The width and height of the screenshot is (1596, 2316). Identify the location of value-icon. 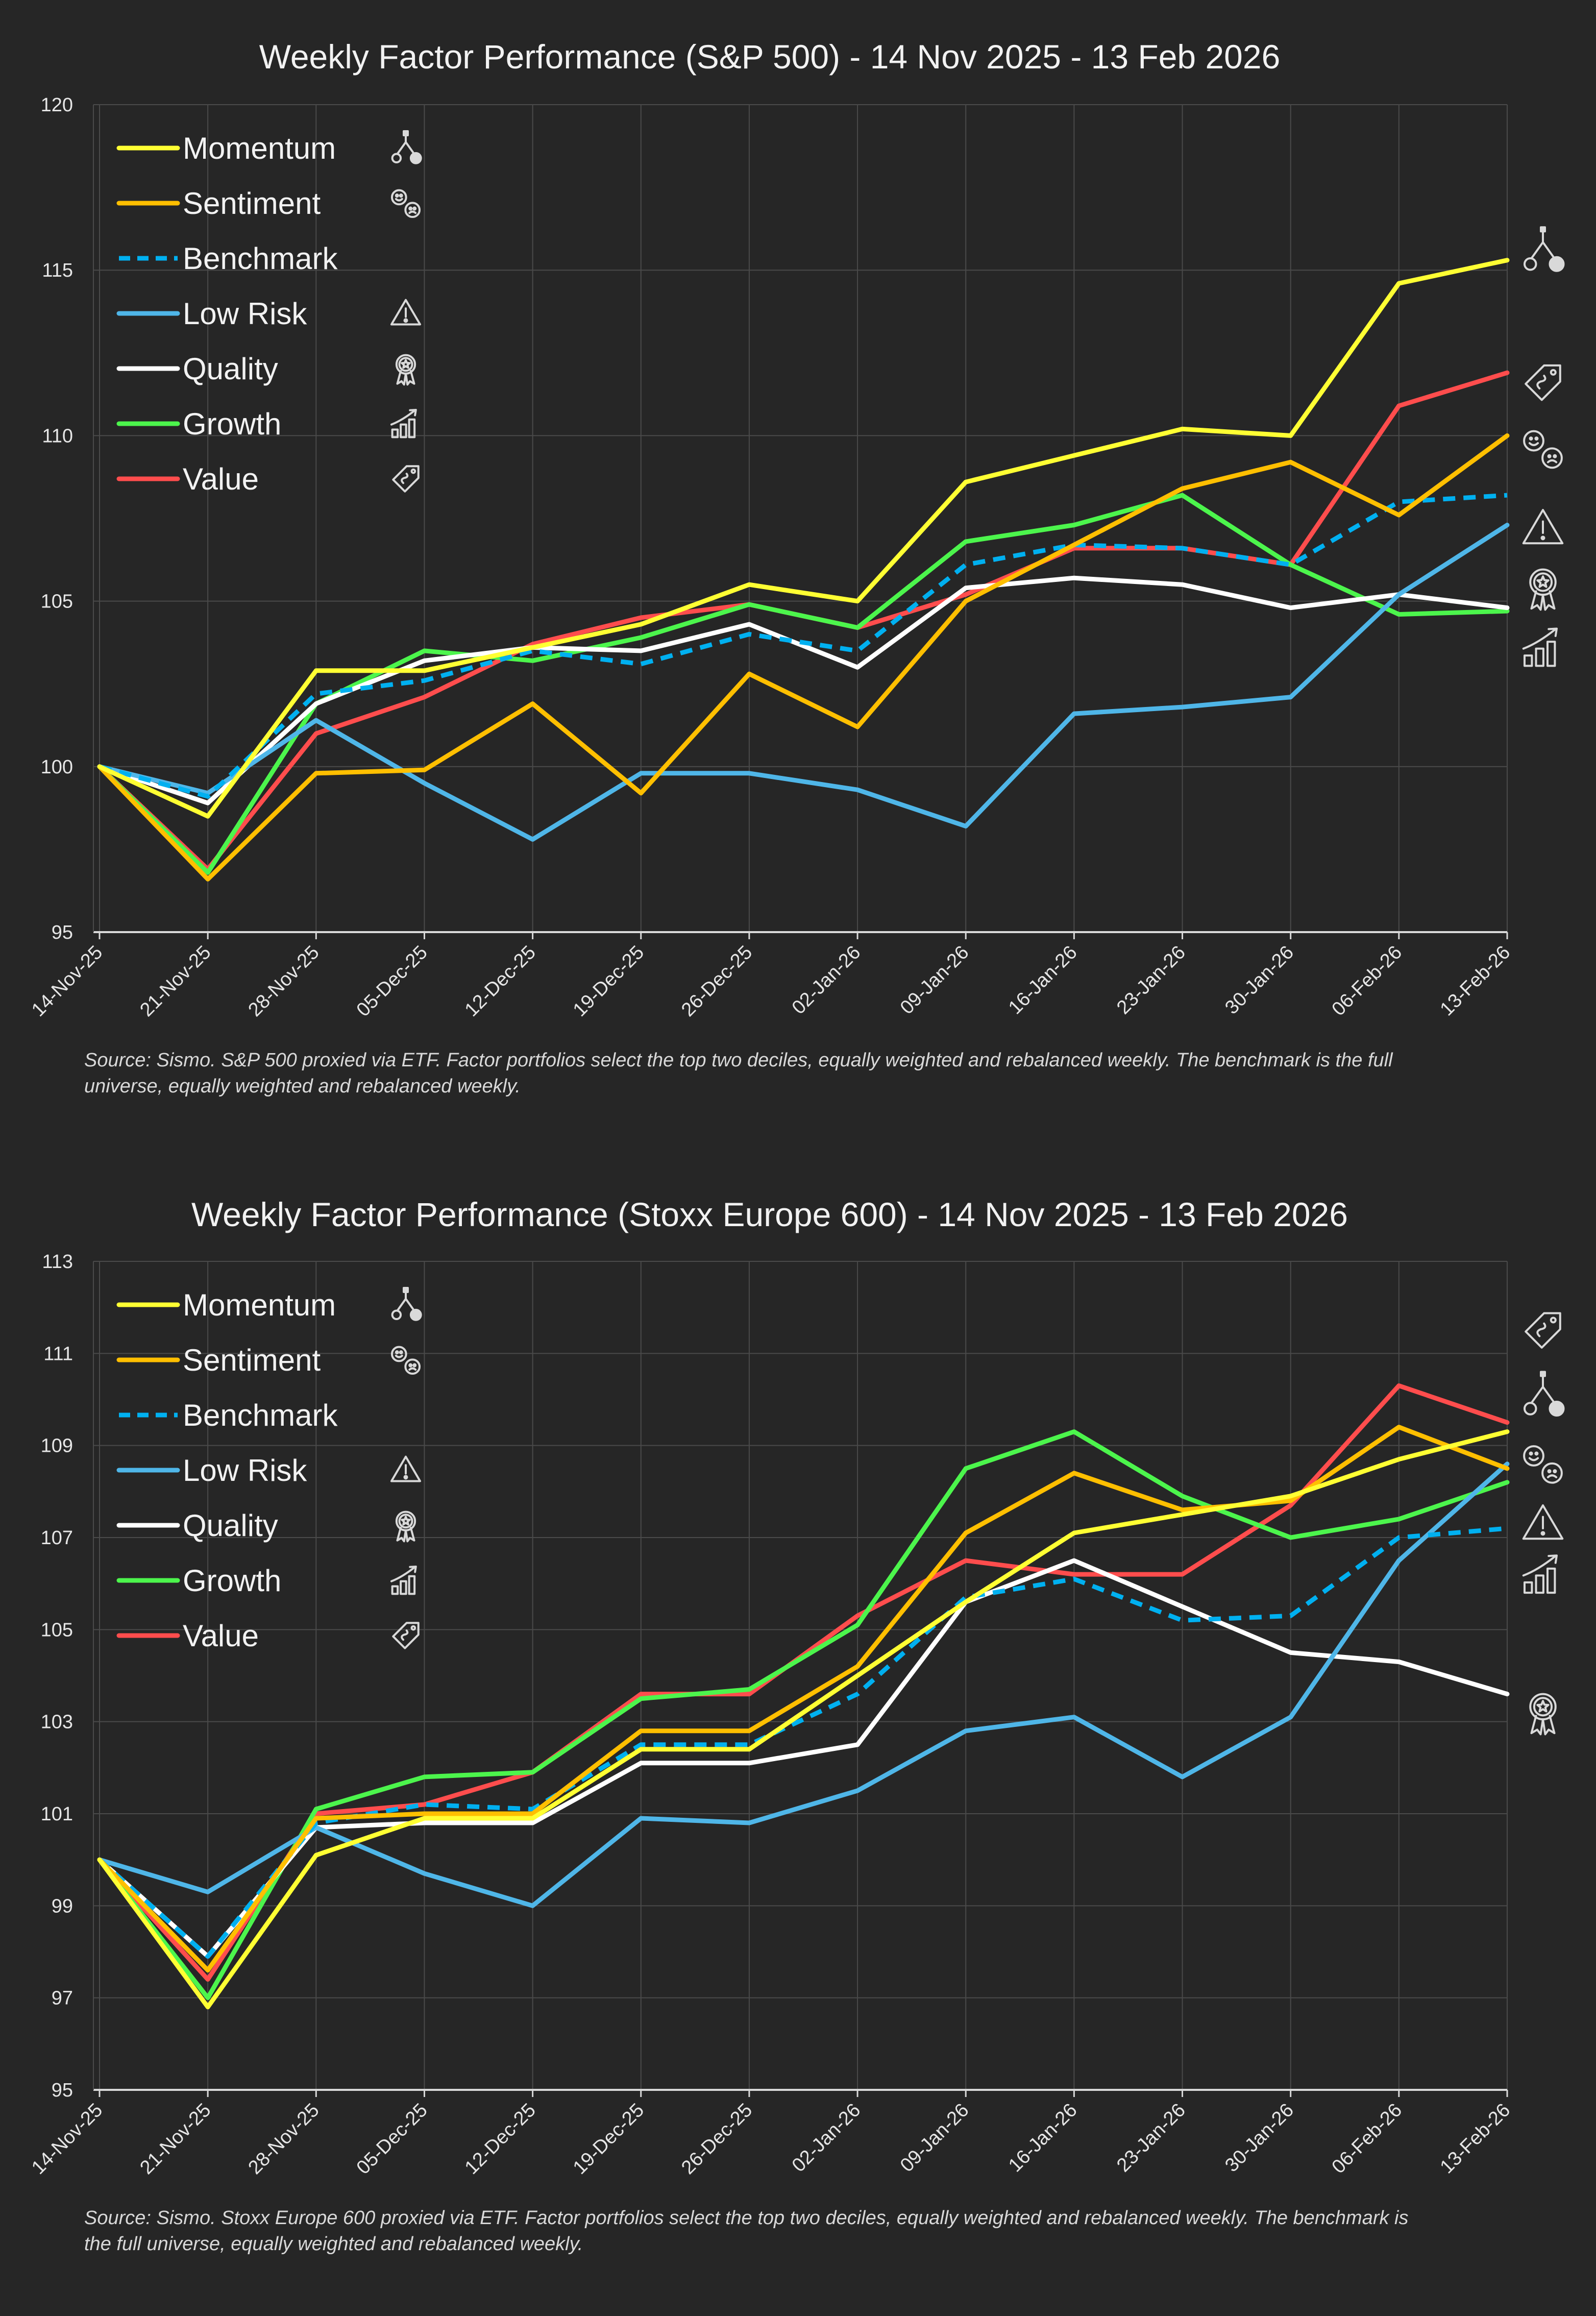
(1543, 382).